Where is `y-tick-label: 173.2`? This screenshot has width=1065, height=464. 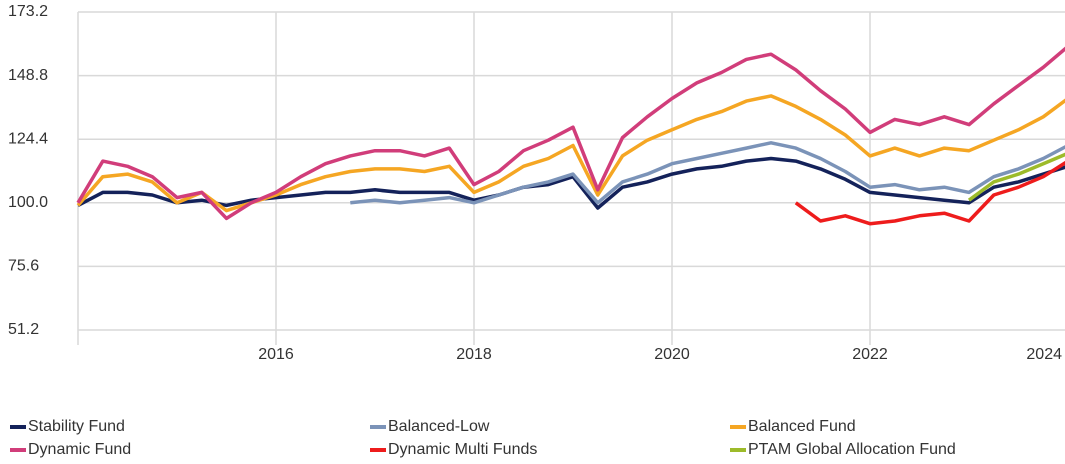 y-tick-label: 173.2 is located at coordinates (28, 11).